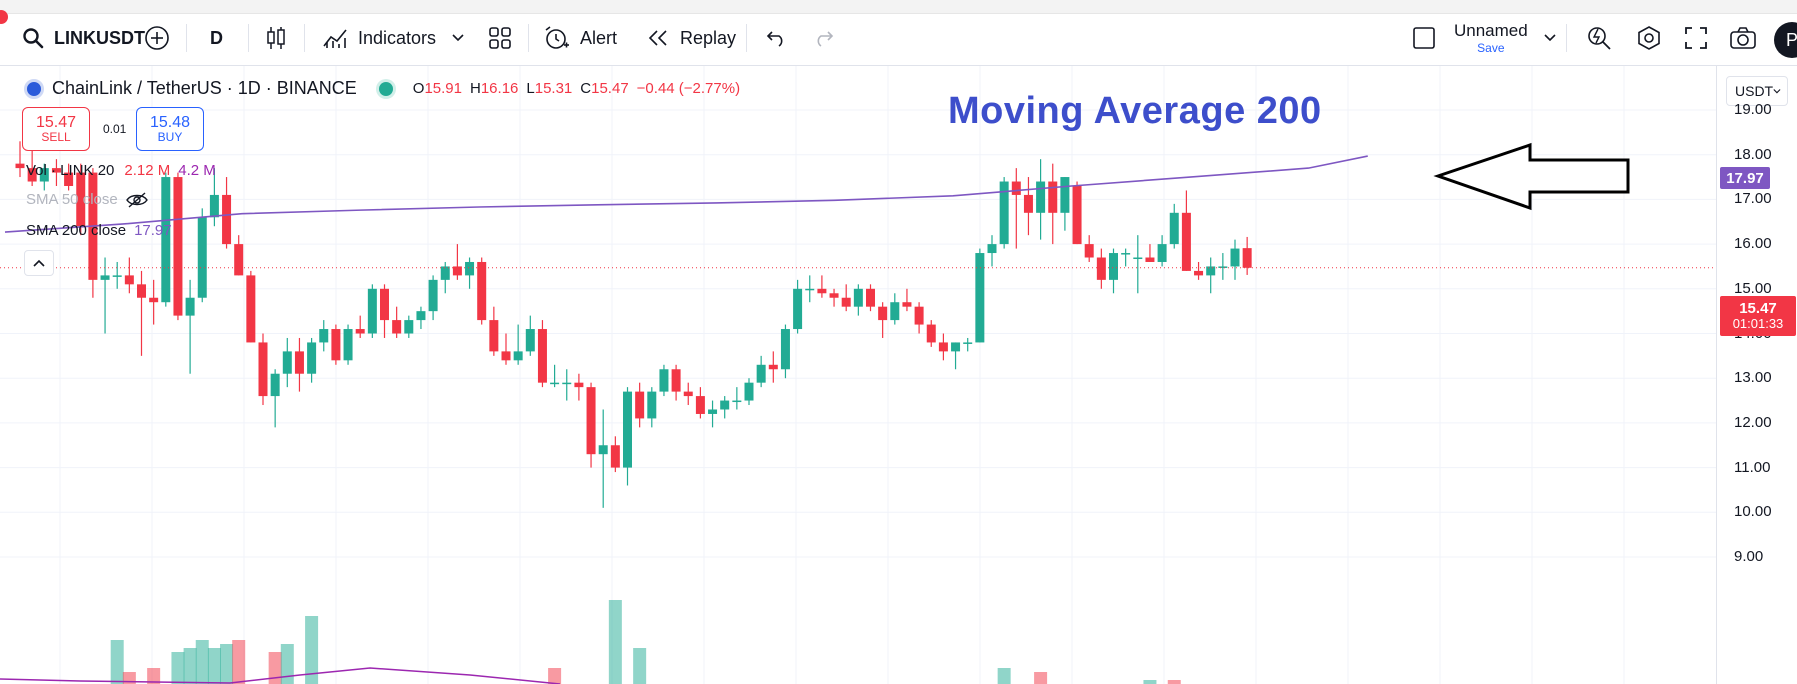 The image size is (1797, 684). I want to click on interval-label: D, so click(216, 37).